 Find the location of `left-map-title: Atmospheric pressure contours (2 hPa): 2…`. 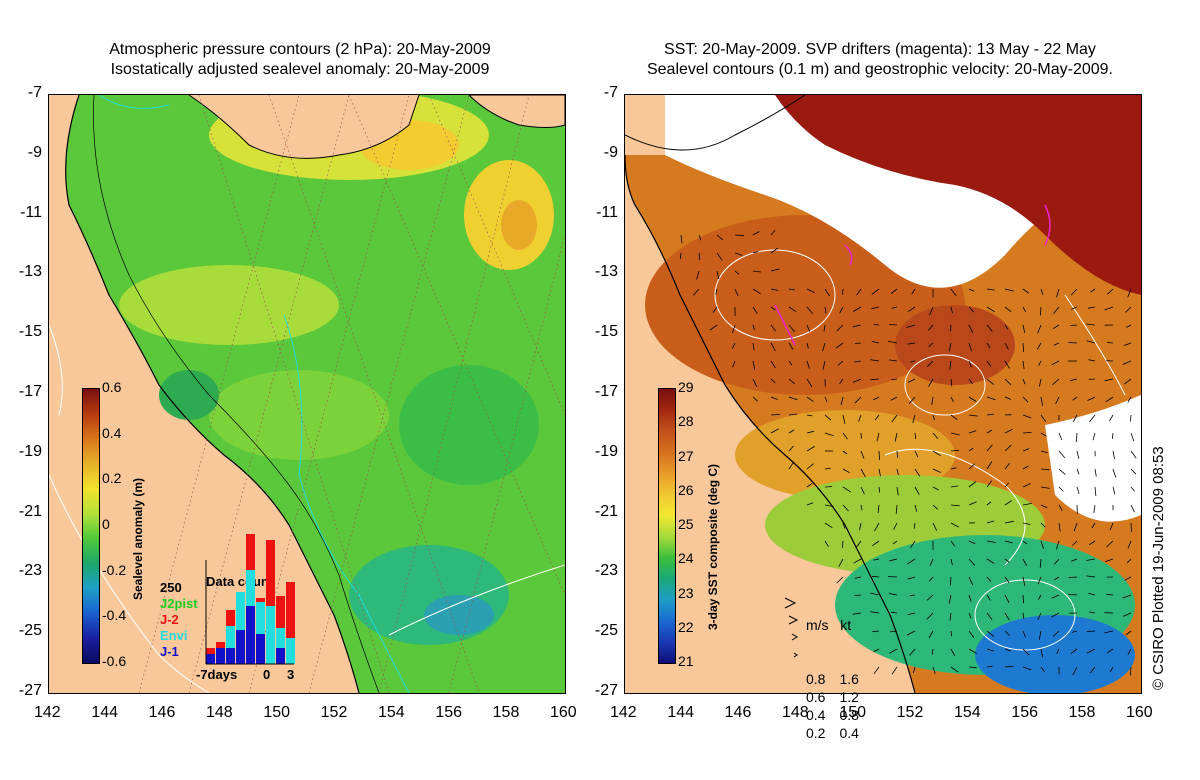

left-map-title: Atmospheric pressure contours (2 hPa): 2… is located at coordinates (300, 60).